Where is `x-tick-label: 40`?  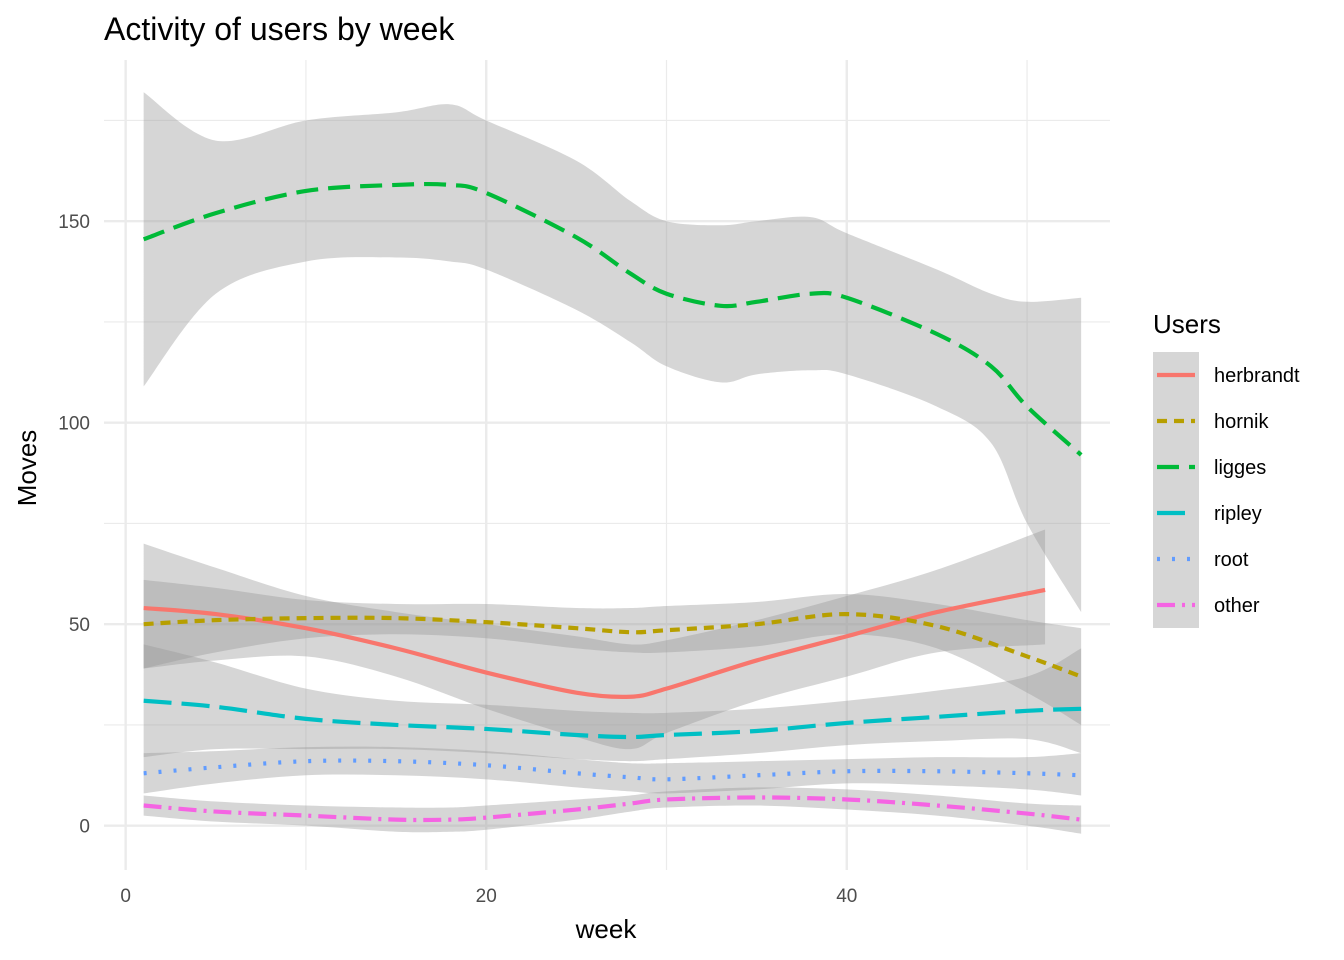
x-tick-label: 40 is located at coordinates (846, 896).